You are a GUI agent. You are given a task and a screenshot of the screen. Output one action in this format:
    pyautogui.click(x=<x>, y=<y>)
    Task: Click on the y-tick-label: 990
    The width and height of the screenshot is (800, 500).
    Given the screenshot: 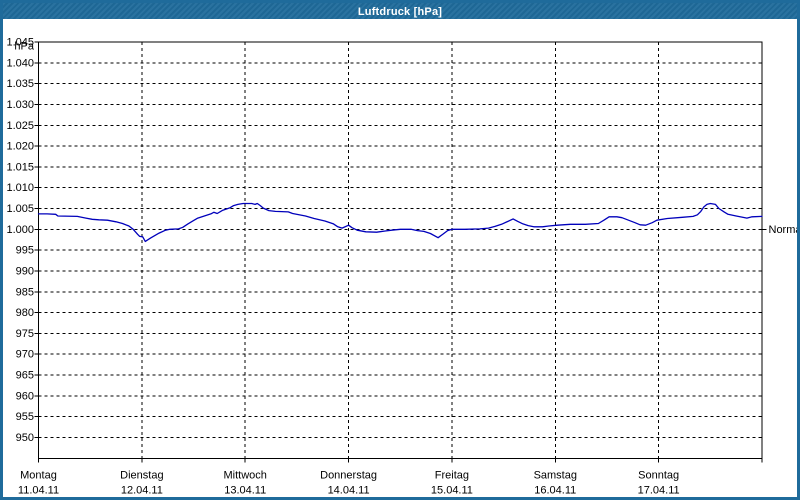 What is the action you would take?
    pyautogui.click(x=25, y=271)
    